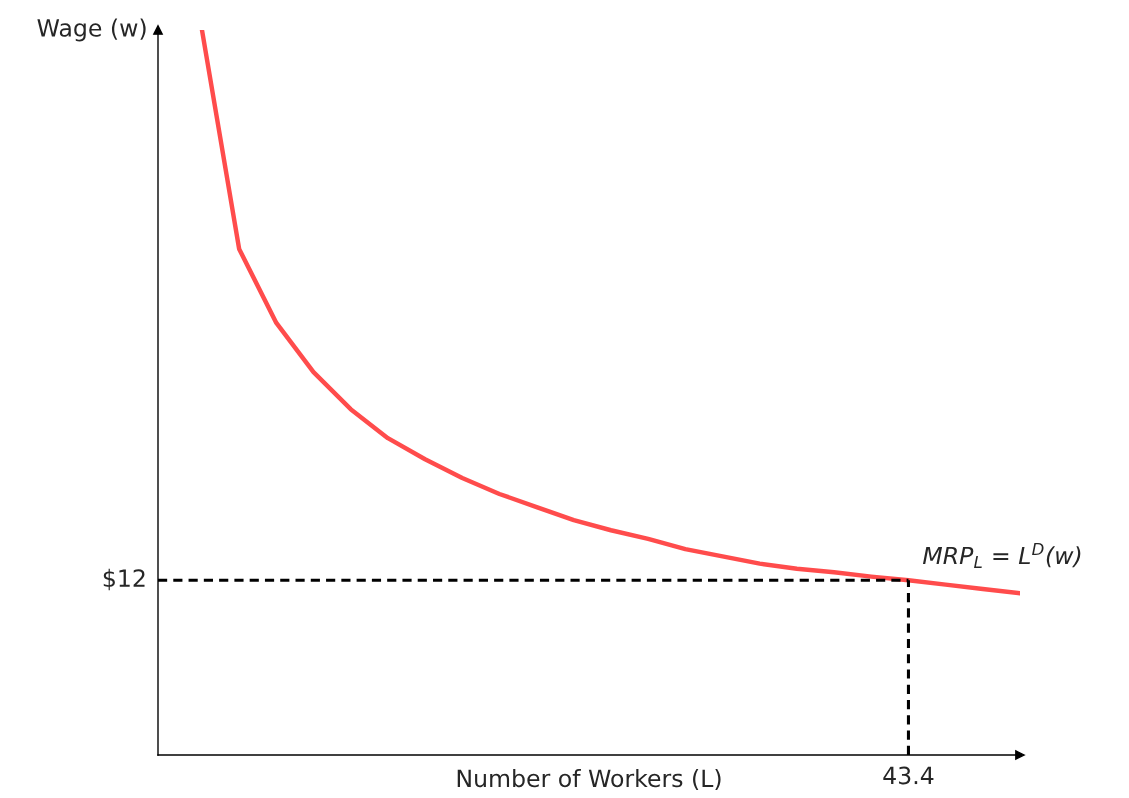  I want to click on y-axis-title: Wage (w), so click(91, 30).